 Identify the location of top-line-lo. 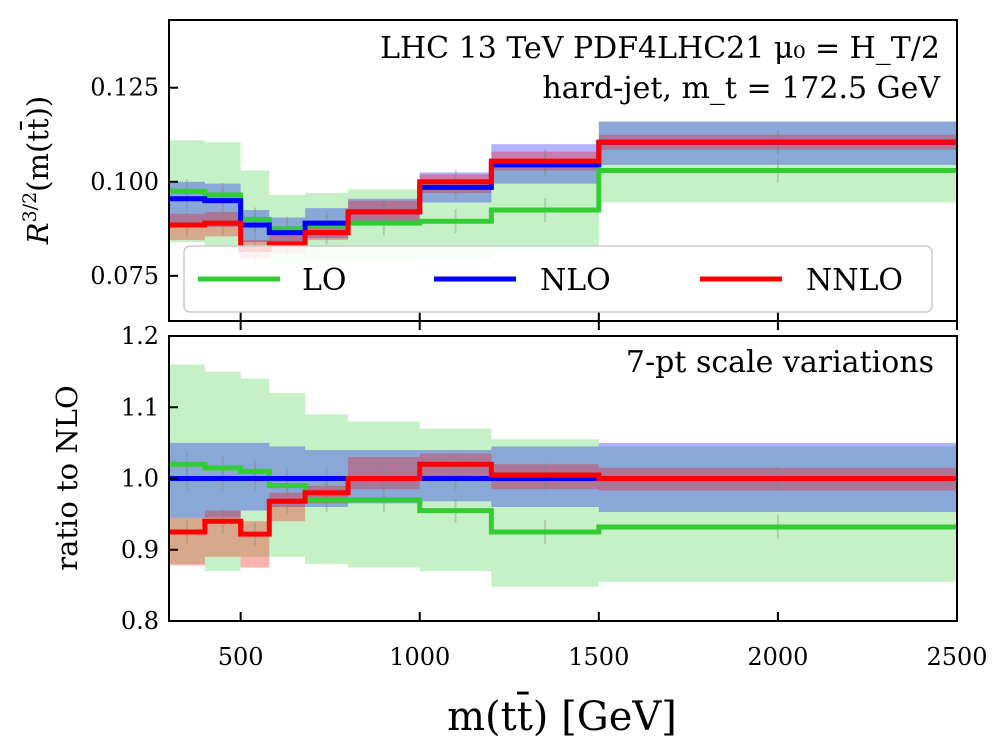
(563, 200).